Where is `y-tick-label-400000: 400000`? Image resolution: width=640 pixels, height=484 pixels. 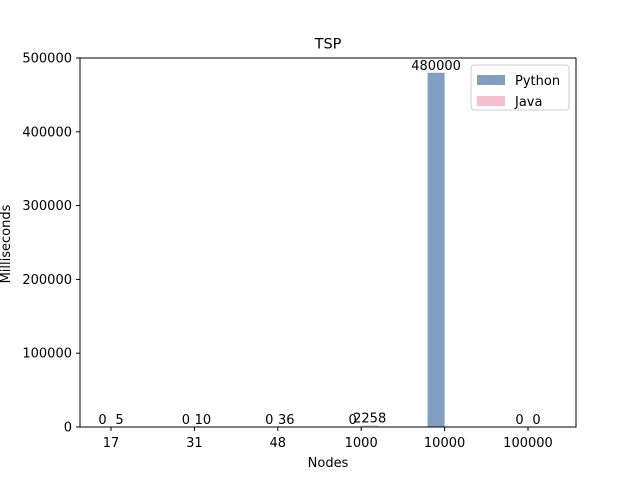
y-tick-label-400000: 400000 is located at coordinates (47, 132).